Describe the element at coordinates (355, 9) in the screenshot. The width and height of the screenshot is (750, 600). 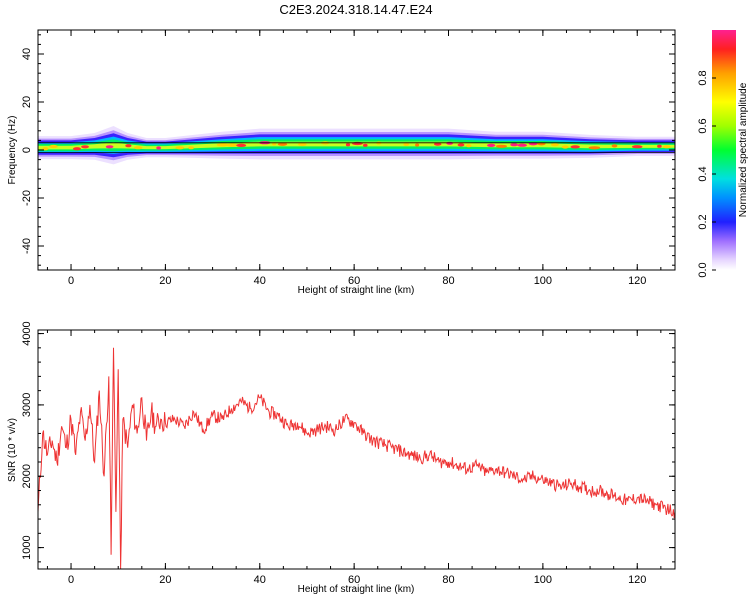
I see `figure-title: C2E3.2024.318.14.47.E24` at that location.